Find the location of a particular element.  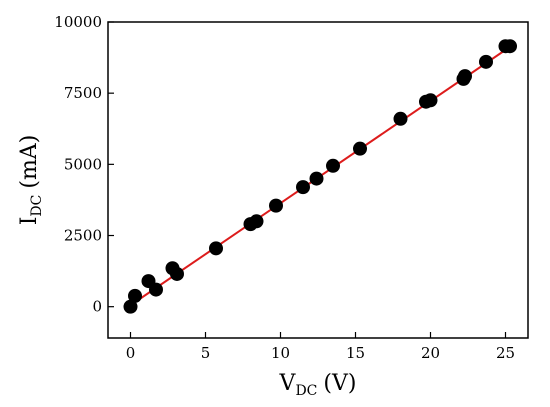

y-axis-label-main: I is located at coordinates (29, 221).